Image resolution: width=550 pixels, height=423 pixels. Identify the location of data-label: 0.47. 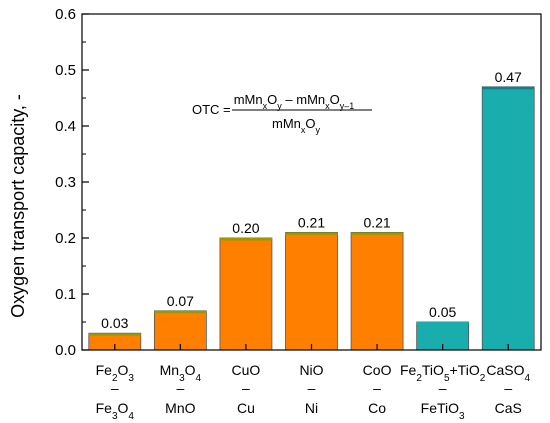
(508, 77).